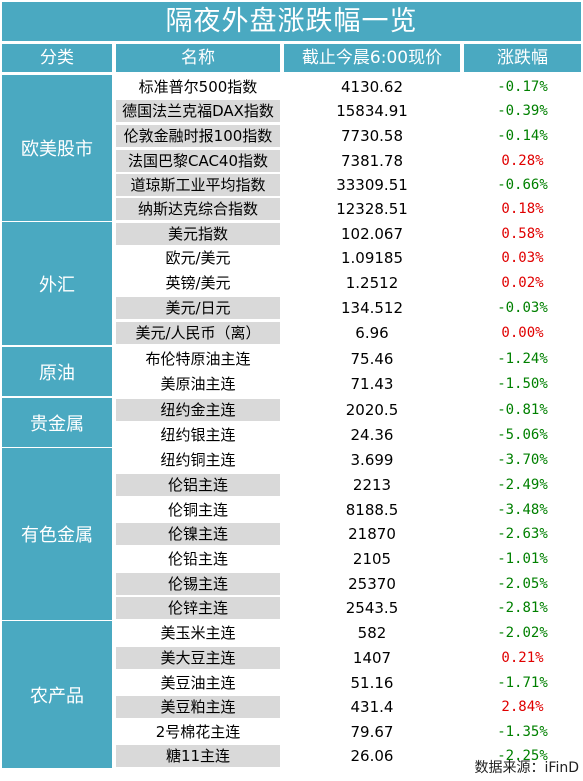 This screenshot has height=781, width=583. I want to click on row-price: 431.4, so click(372, 707).